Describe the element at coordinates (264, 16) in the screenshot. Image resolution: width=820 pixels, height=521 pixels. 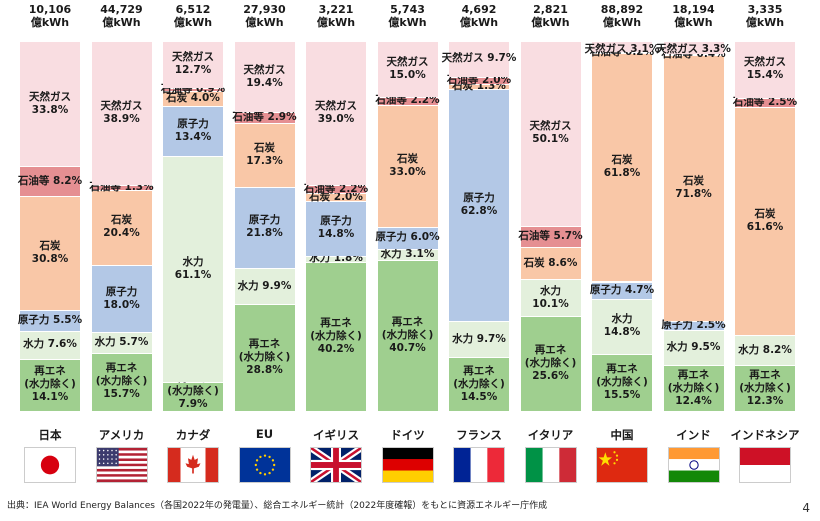
I see `bar-total-label: 27,930 億kWh` at that location.